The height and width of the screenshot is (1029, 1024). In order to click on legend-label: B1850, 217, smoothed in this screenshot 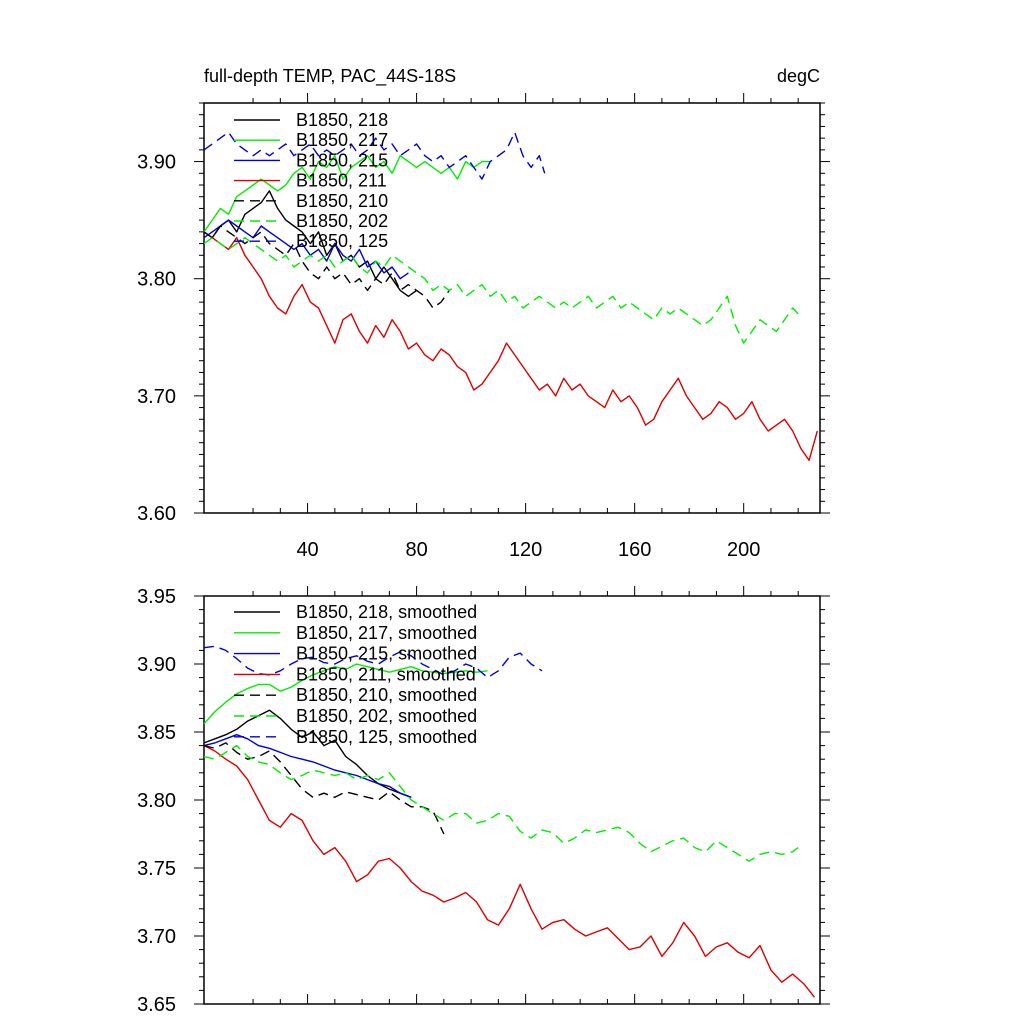, I will do `click(386, 633)`.